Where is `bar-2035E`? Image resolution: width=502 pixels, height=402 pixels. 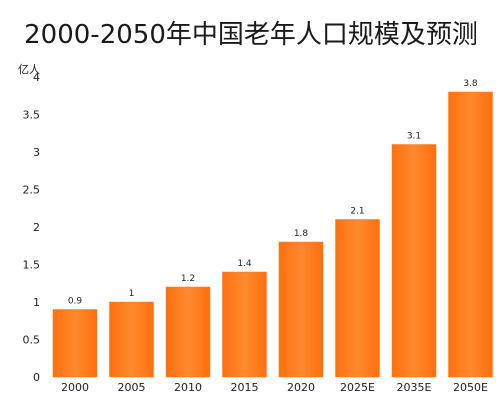 bar-2035E is located at coordinates (414, 261).